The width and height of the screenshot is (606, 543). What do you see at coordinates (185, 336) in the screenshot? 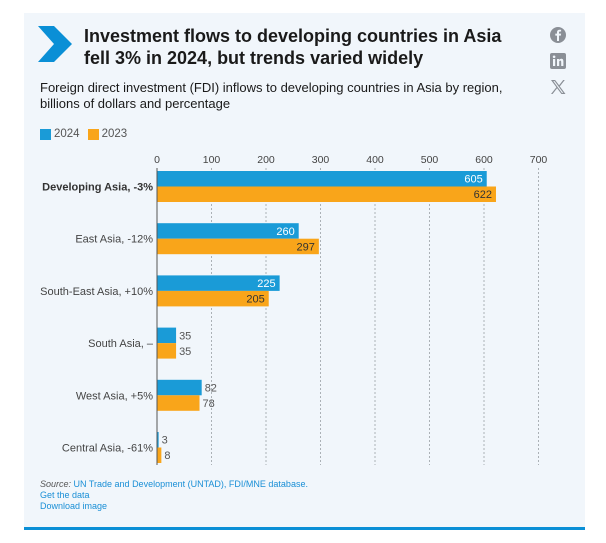
I see `data-label-2024: 35` at bounding box center [185, 336].